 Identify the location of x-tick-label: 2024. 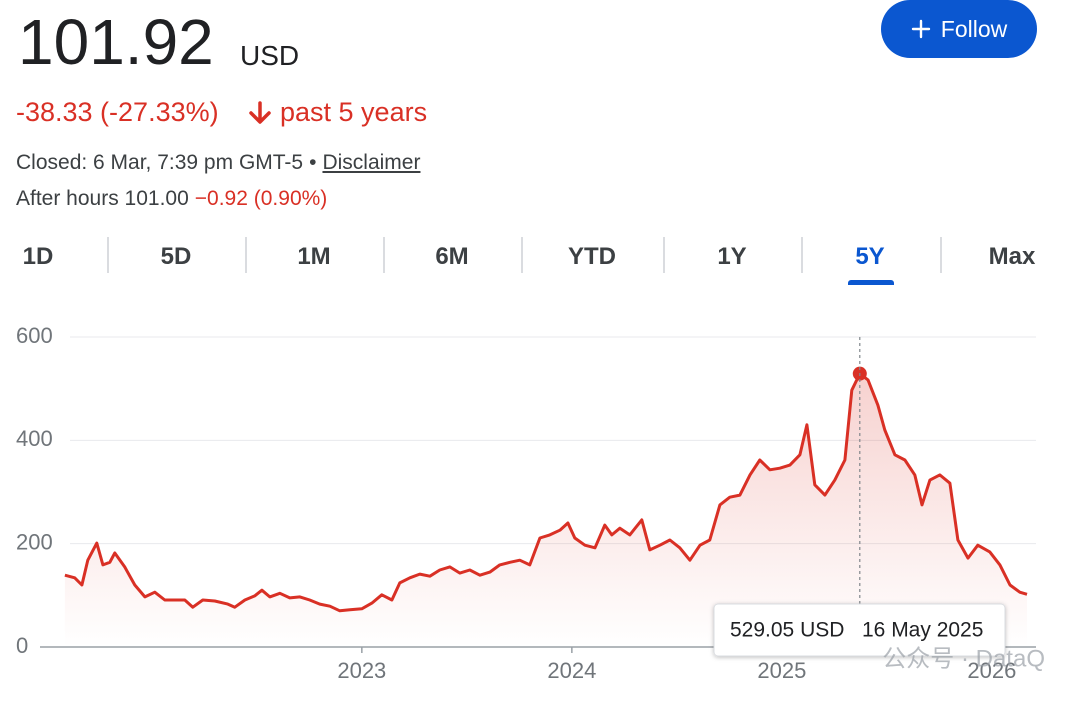
(571, 670).